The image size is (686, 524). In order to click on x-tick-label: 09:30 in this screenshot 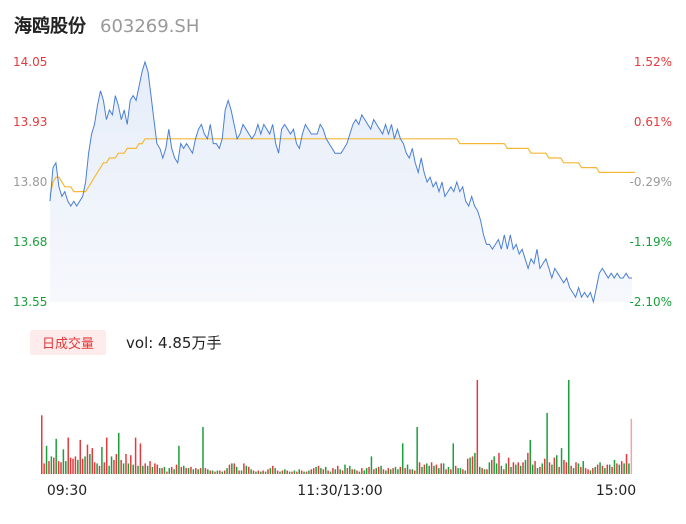, I will do `click(67, 491)`.